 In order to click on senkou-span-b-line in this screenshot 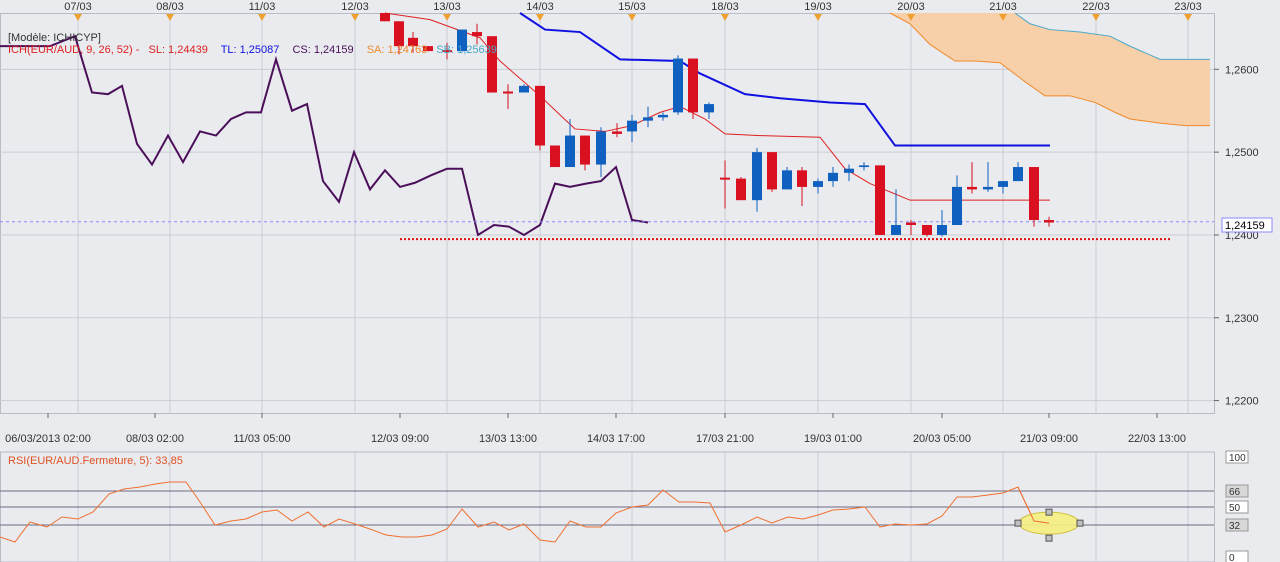, I will do `click(1112, 36)`.